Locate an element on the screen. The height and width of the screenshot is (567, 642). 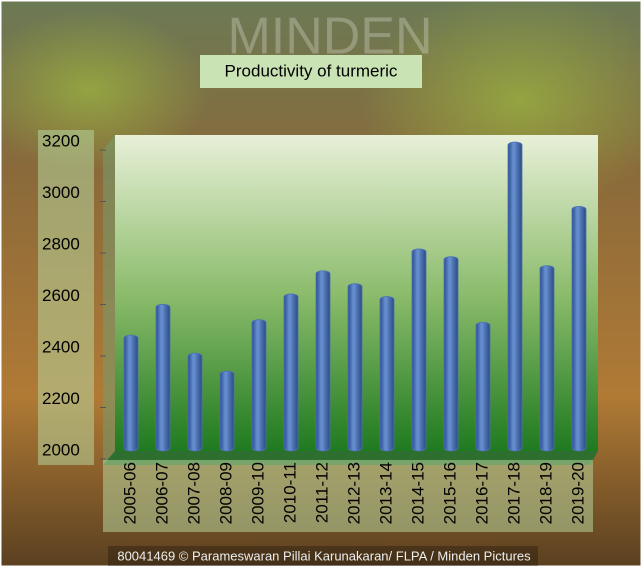
y-tick-label: 2800 is located at coordinates (61, 243).